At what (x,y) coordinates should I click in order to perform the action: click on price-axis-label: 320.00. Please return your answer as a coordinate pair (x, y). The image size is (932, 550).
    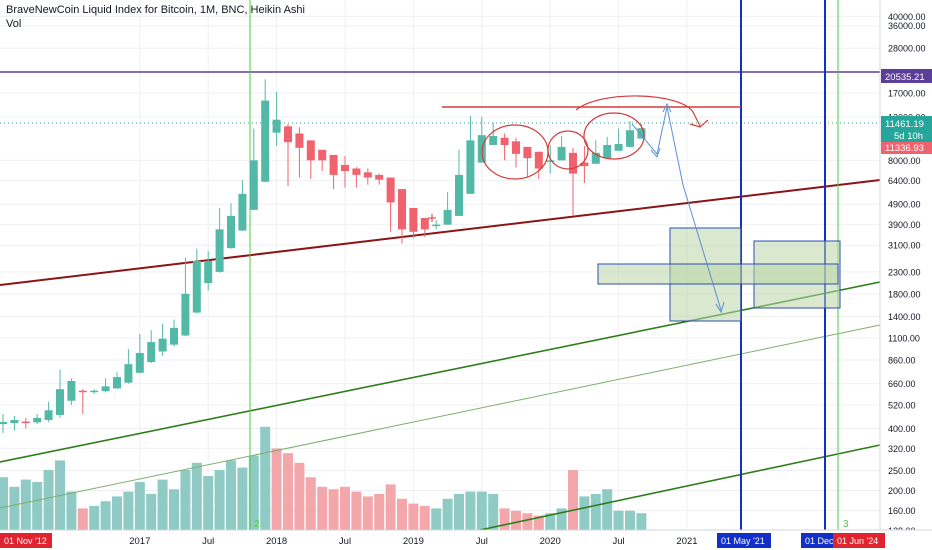
    Looking at the image, I should click on (902, 449).